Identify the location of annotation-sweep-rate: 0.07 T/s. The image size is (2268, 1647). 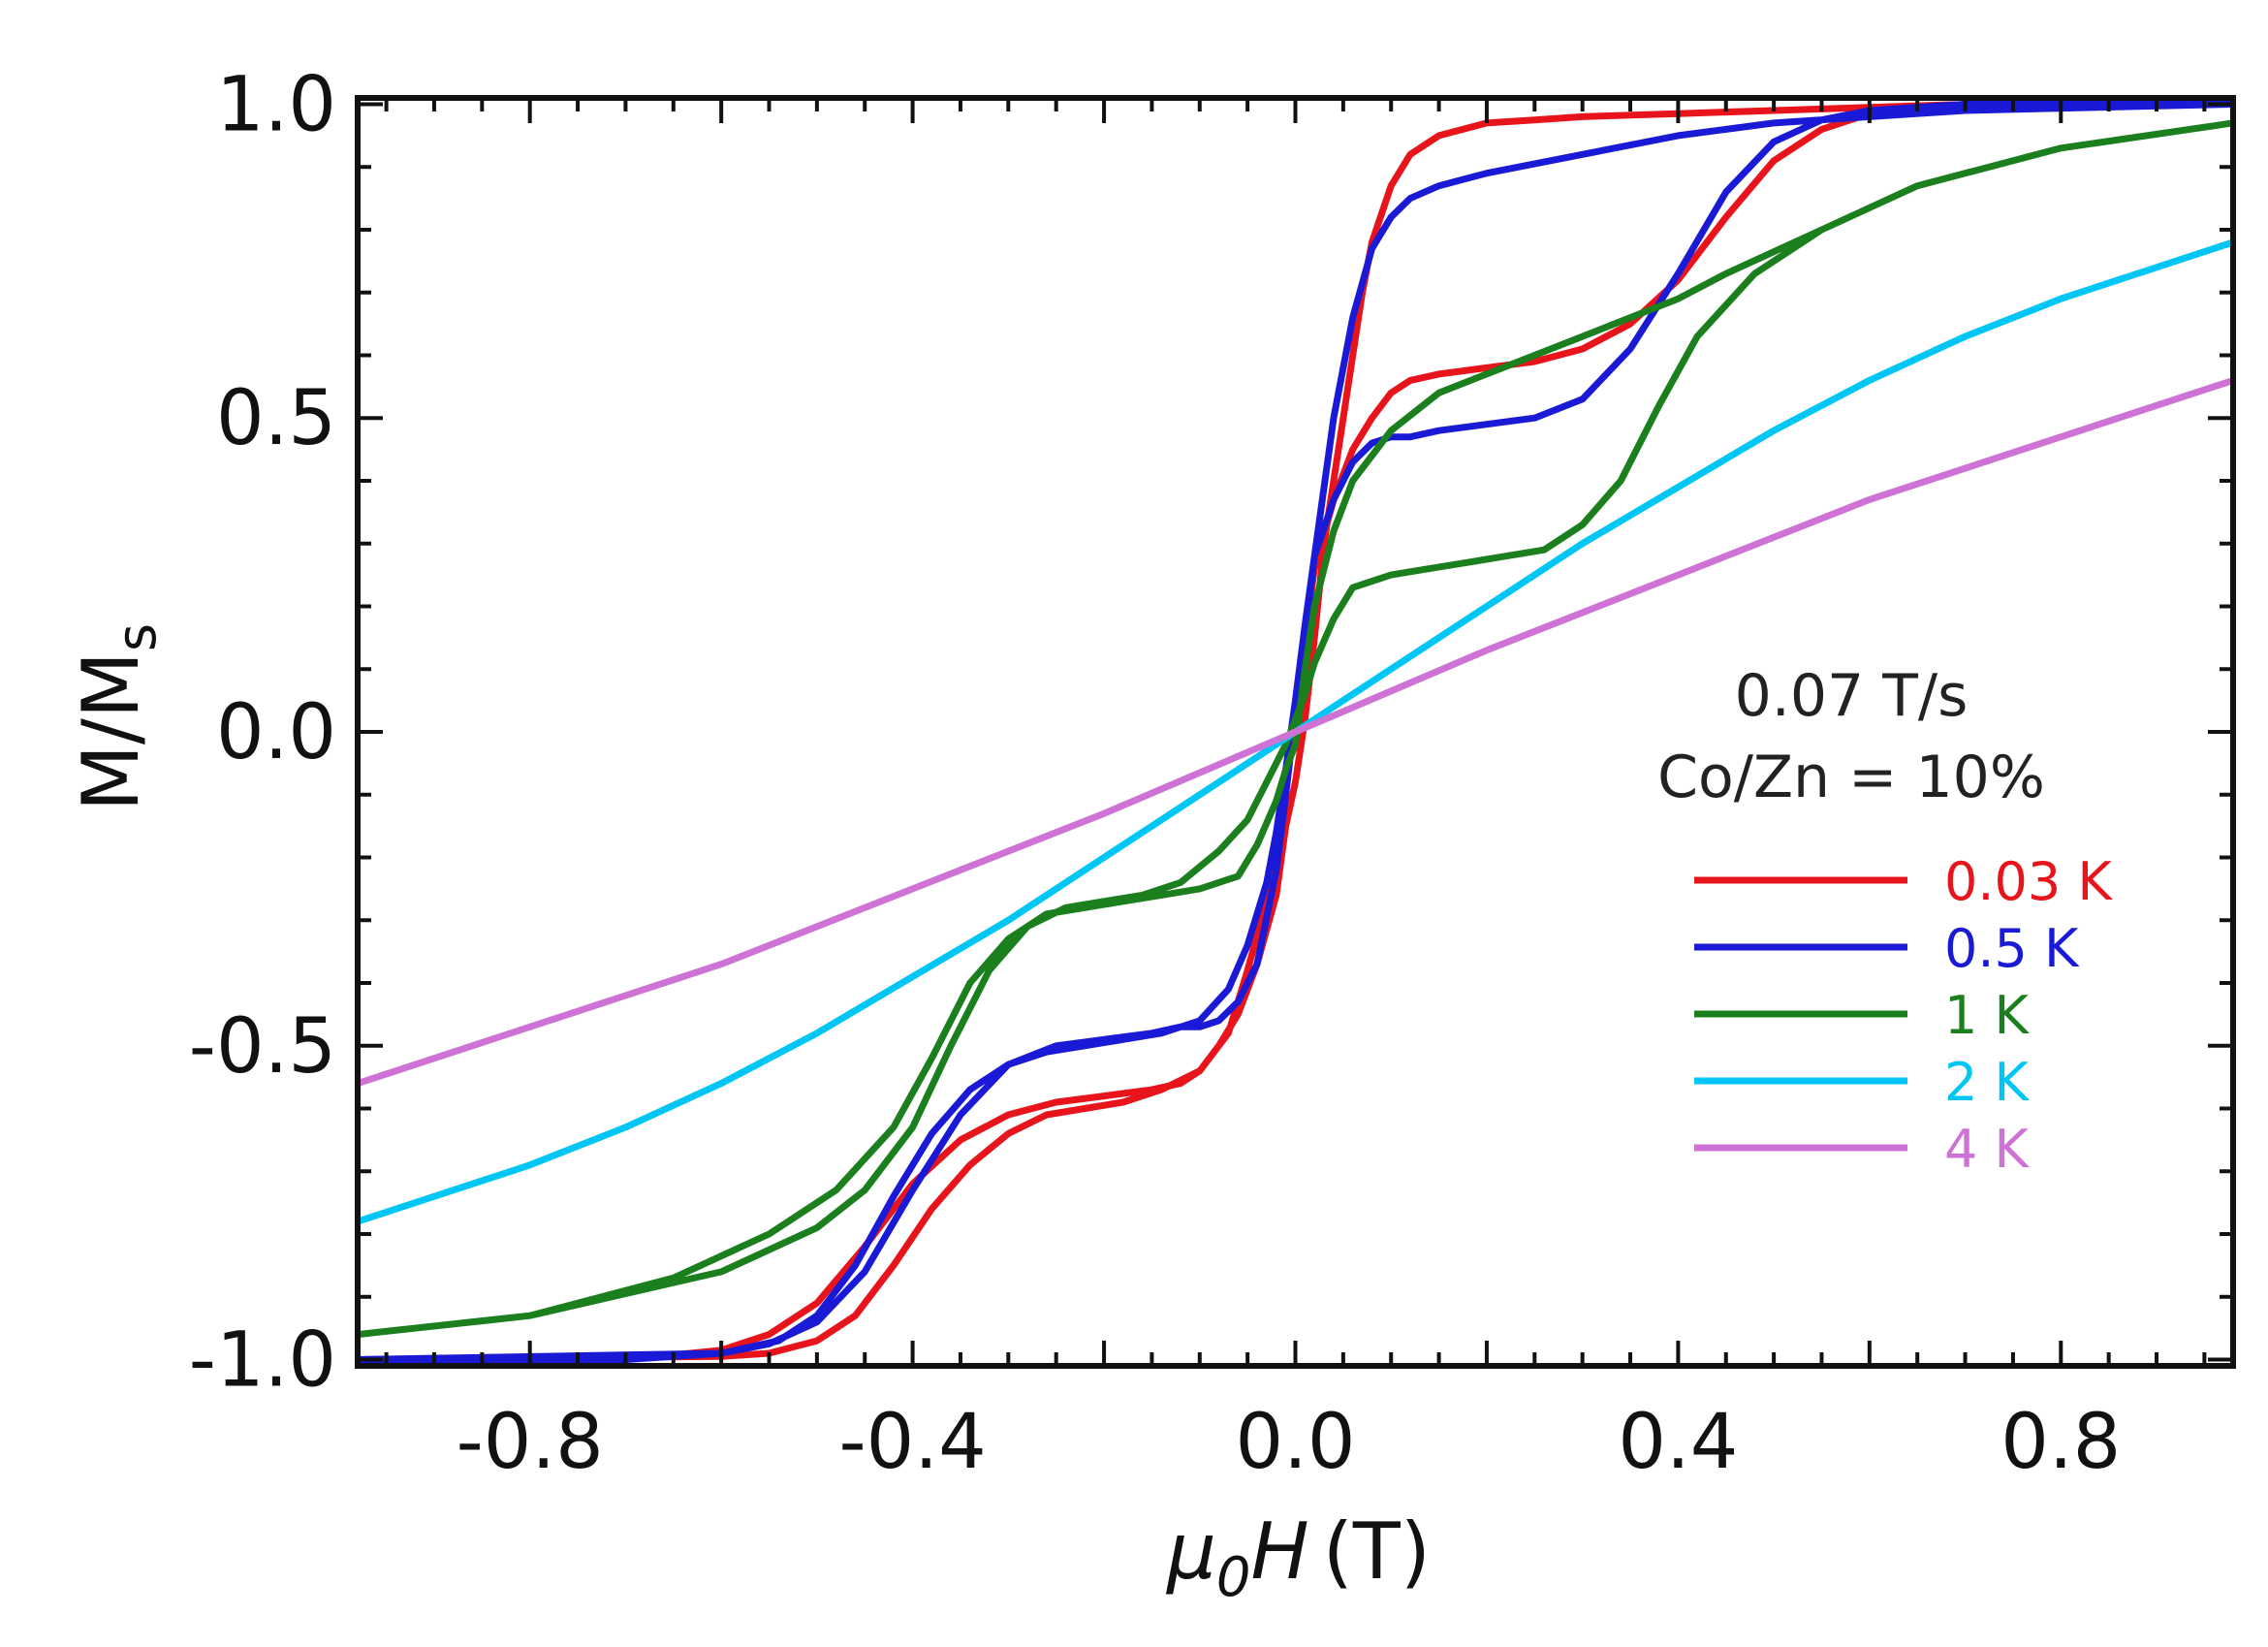
(1852, 696).